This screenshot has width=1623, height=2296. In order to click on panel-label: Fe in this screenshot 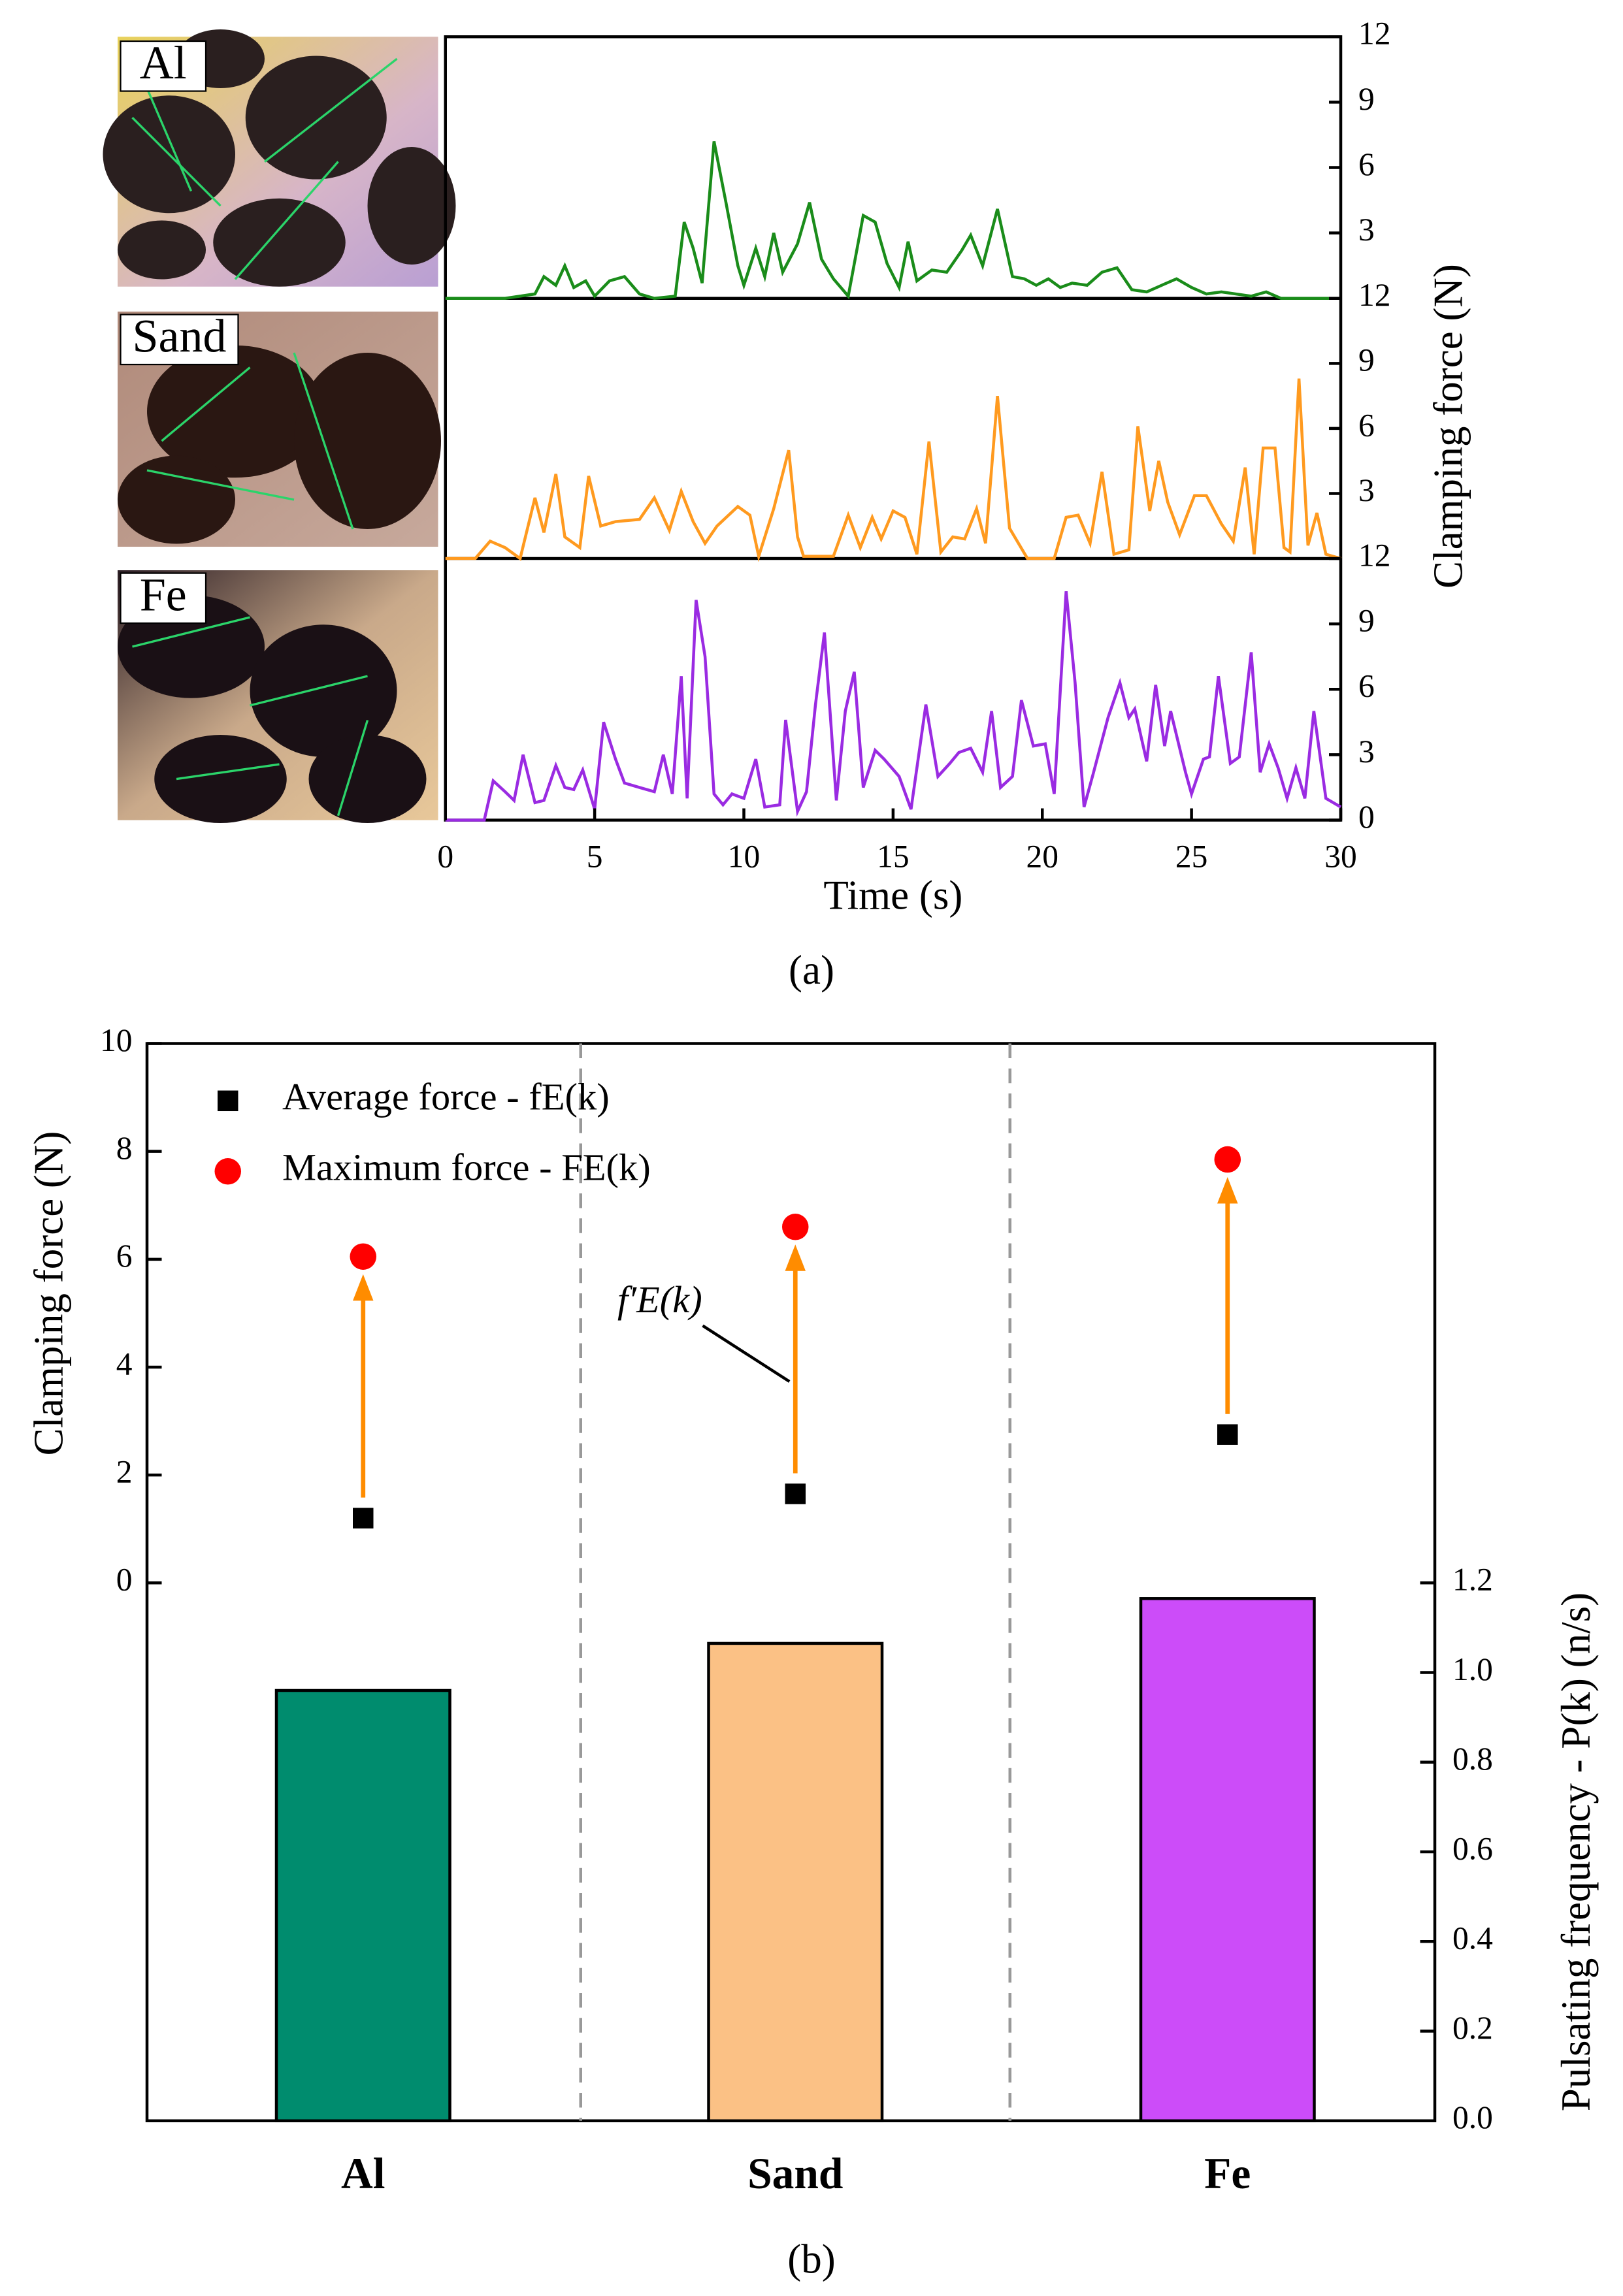, I will do `click(163, 595)`.